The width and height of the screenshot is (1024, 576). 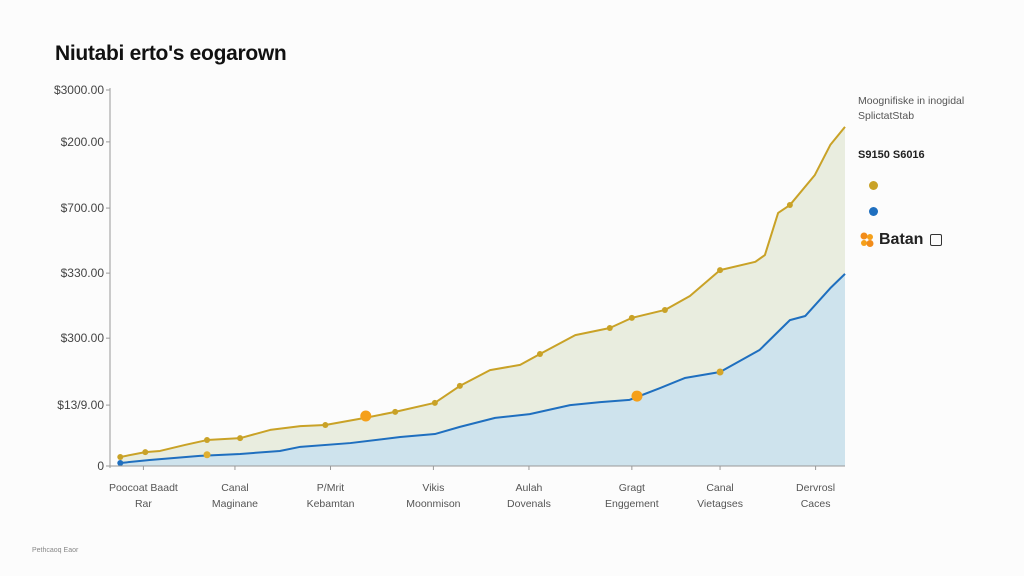 I want to click on x-tick-label-line1: Dervrosl, so click(x=815, y=488).